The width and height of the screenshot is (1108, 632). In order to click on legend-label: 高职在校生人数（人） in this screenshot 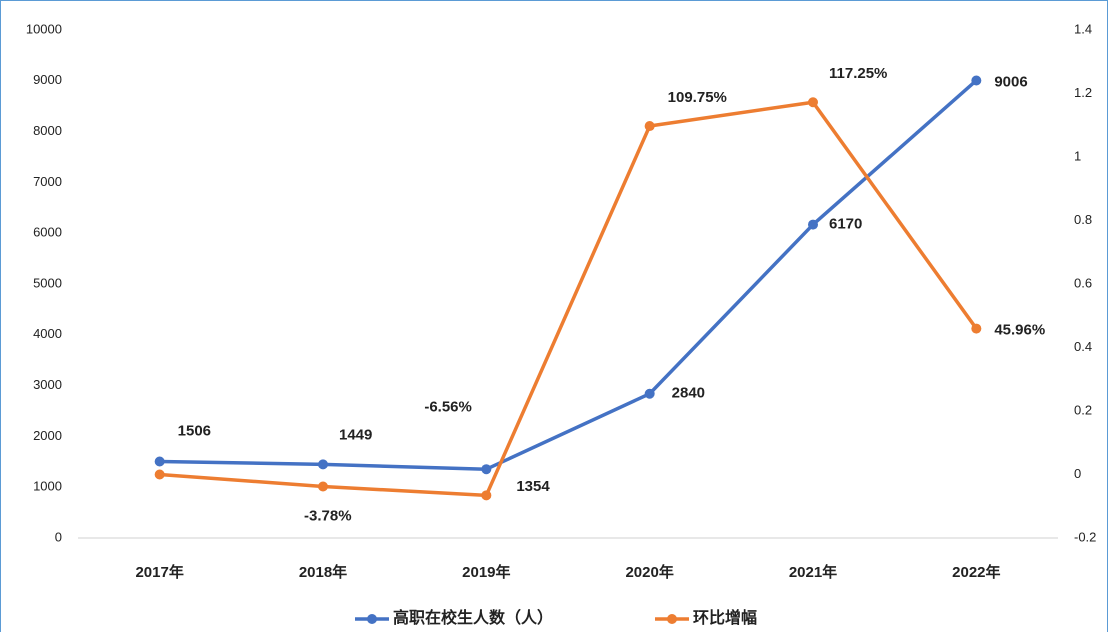, I will do `click(473, 617)`.